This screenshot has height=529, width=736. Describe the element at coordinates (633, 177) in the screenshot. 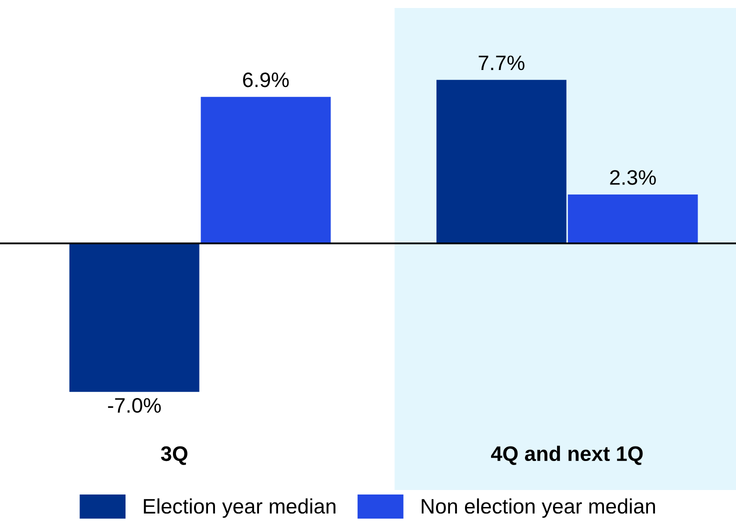

I see `data-label: 2.3%` at that location.